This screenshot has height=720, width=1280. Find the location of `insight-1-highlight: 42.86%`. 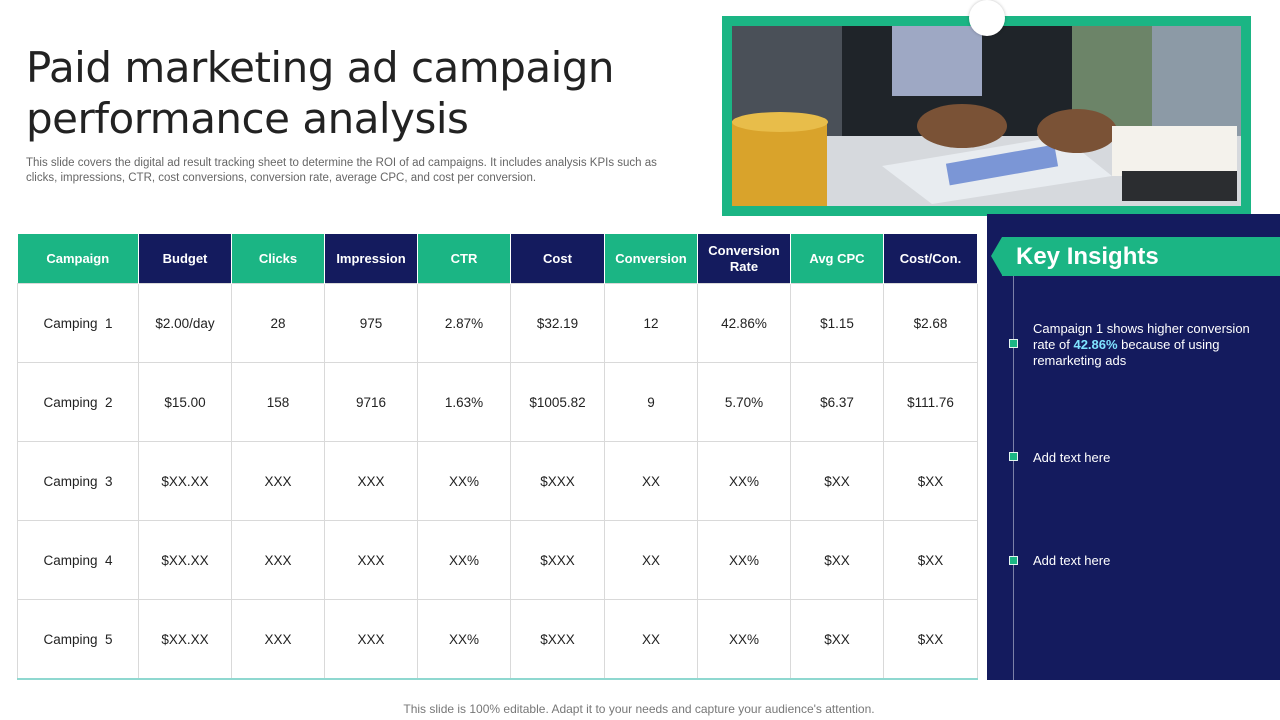

insight-1-highlight: 42.86% is located at coordinates (1095, 344).